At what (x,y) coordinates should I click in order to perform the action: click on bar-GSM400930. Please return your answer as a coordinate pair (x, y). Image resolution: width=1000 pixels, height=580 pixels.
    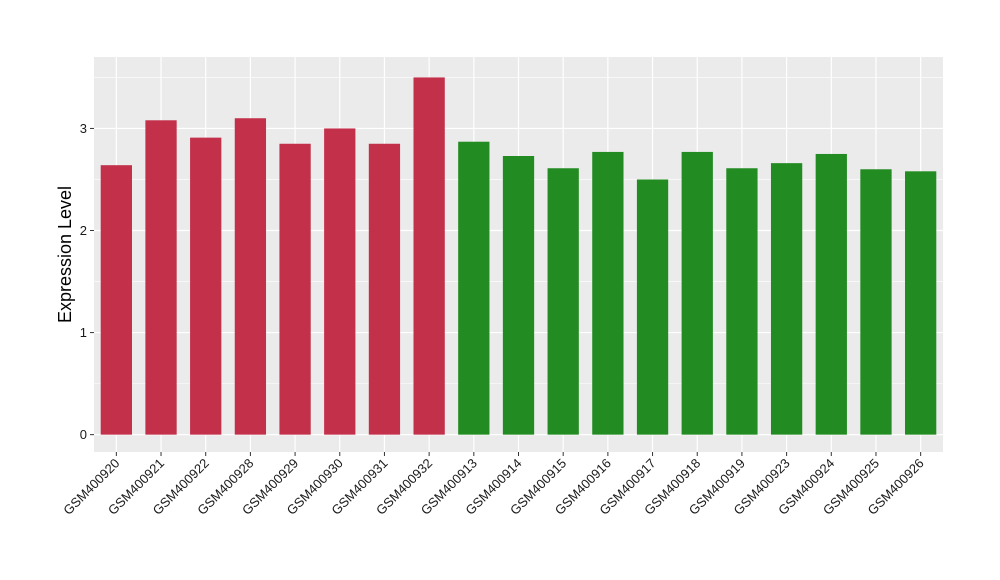
    Looking at the image, I should click on (340, 281).